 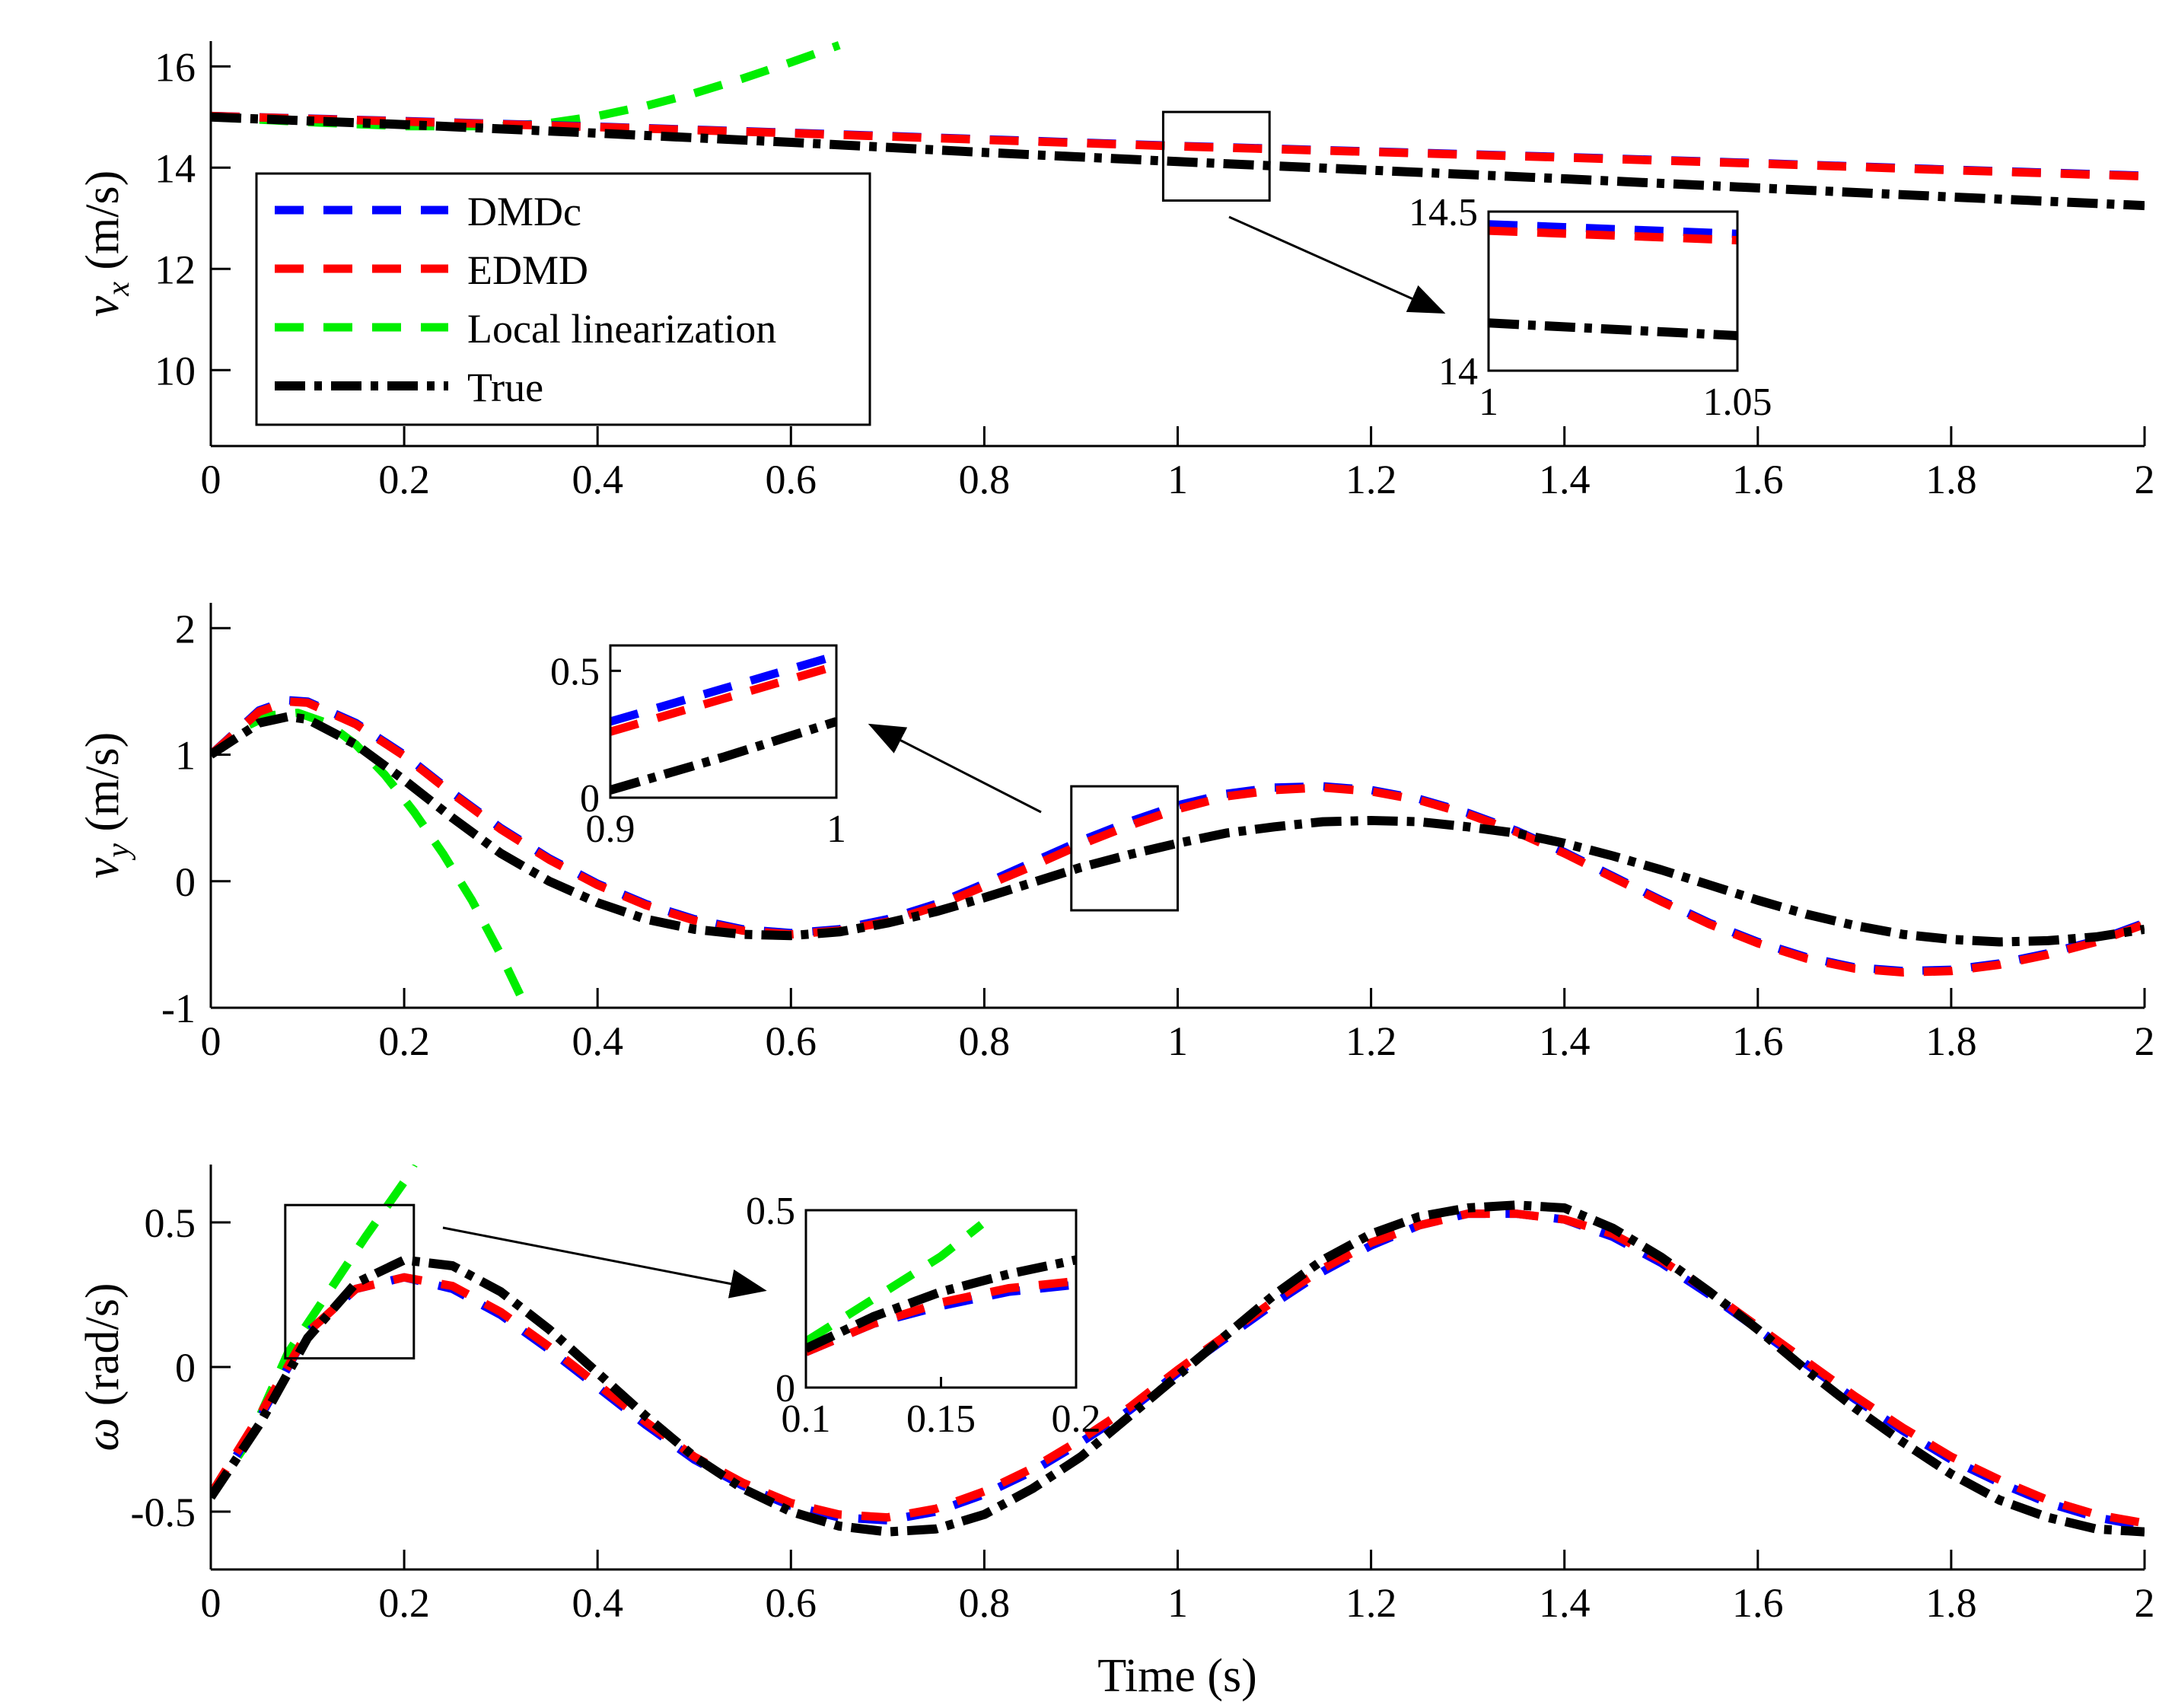 What do you see at coordinates (985, 1041) in the screenshot?
I see `vy-x-tick-label: 0.8` at bounding box center [985, 1041].